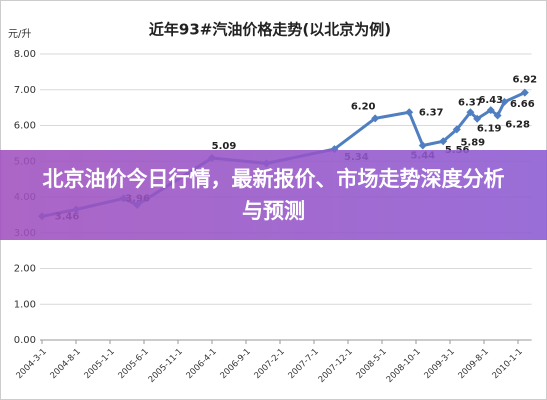  I want to click on value-label: 5.89, so click(472, 142).